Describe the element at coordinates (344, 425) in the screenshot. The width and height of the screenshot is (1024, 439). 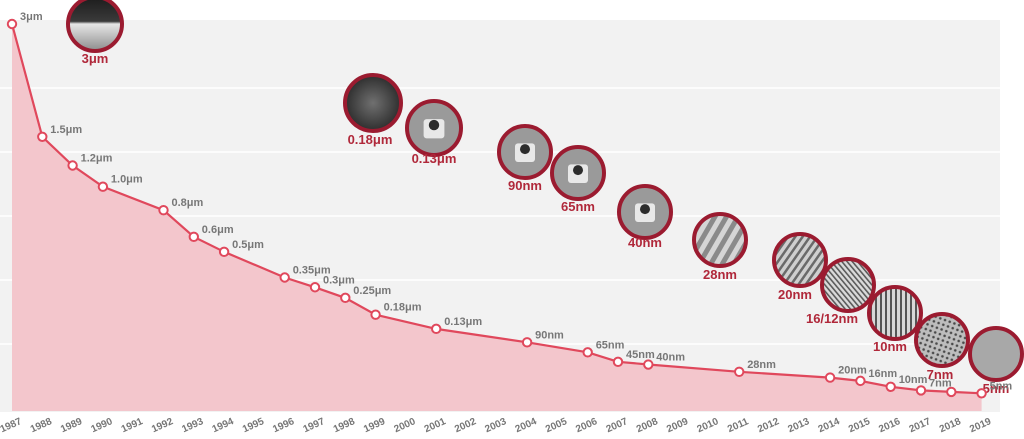
I see `year-tick-label: 1998` at that location.